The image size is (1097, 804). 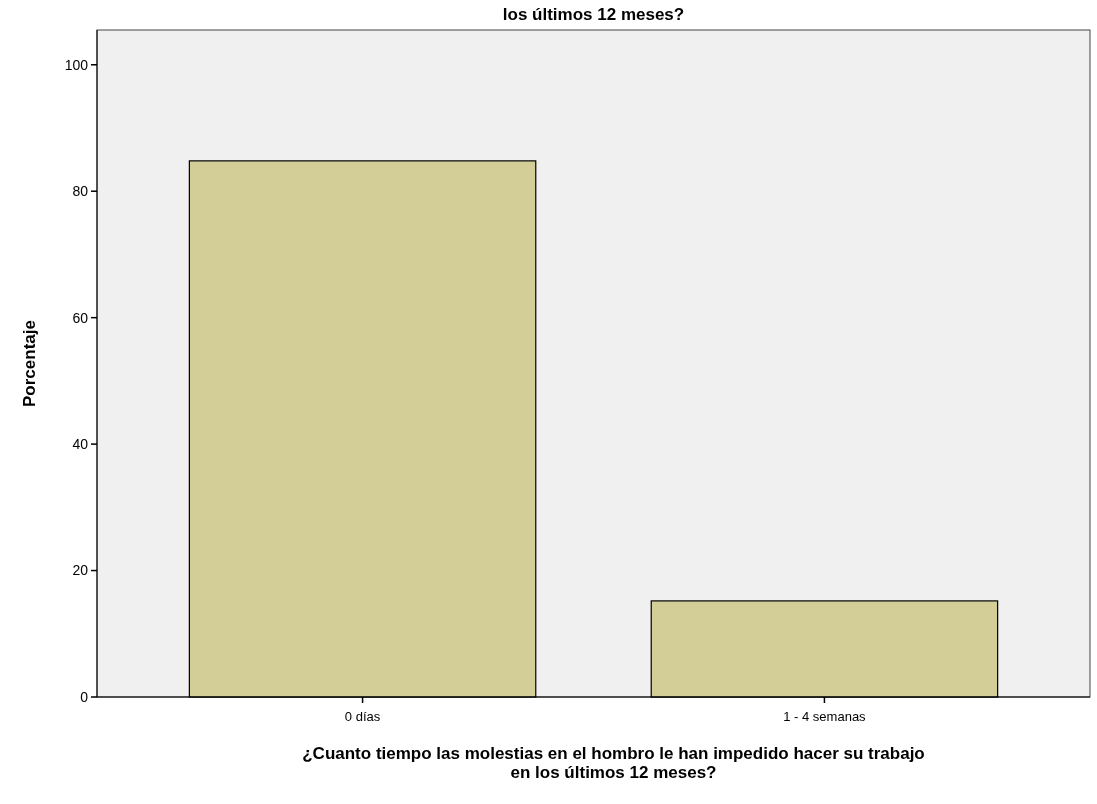 What do you see at coordinates (80, 191) in the screenshot?
I see `y-tick-label: 80` at bounding box center [80, 191].